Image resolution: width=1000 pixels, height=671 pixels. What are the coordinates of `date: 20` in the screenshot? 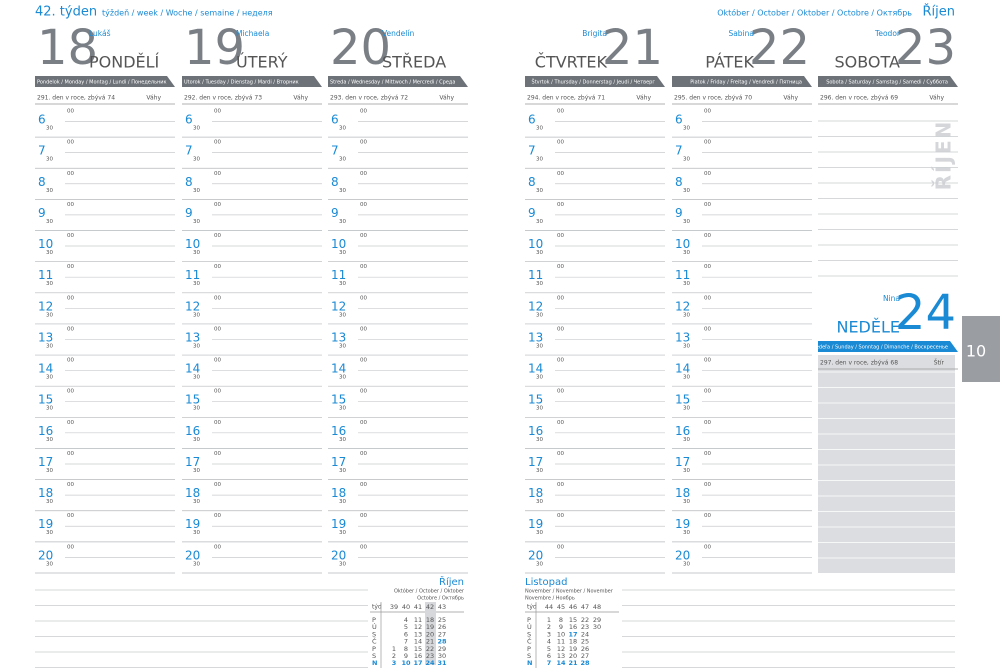 It's located at (573, 656).